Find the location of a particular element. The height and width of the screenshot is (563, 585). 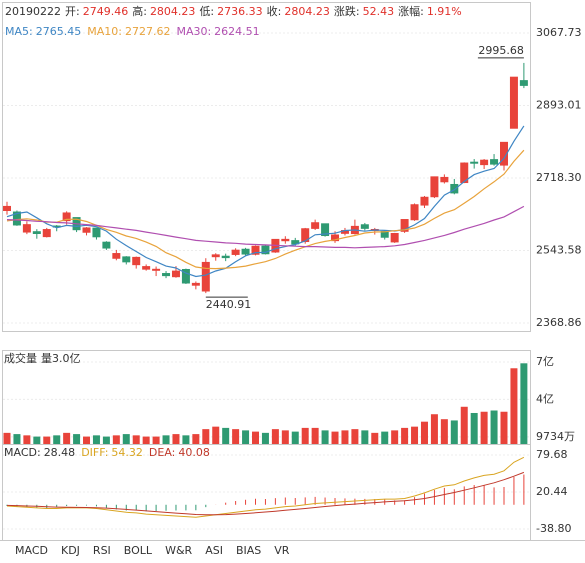

legend-text: 2765.45 is located at coordinates (59, 31).